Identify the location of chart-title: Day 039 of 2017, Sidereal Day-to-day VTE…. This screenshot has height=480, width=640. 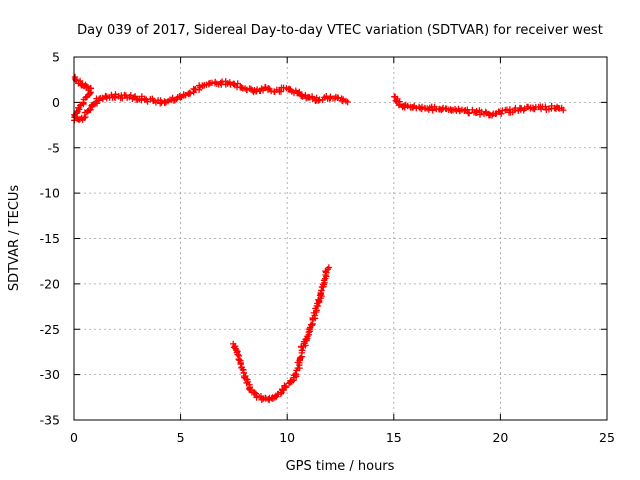
(340, 30).